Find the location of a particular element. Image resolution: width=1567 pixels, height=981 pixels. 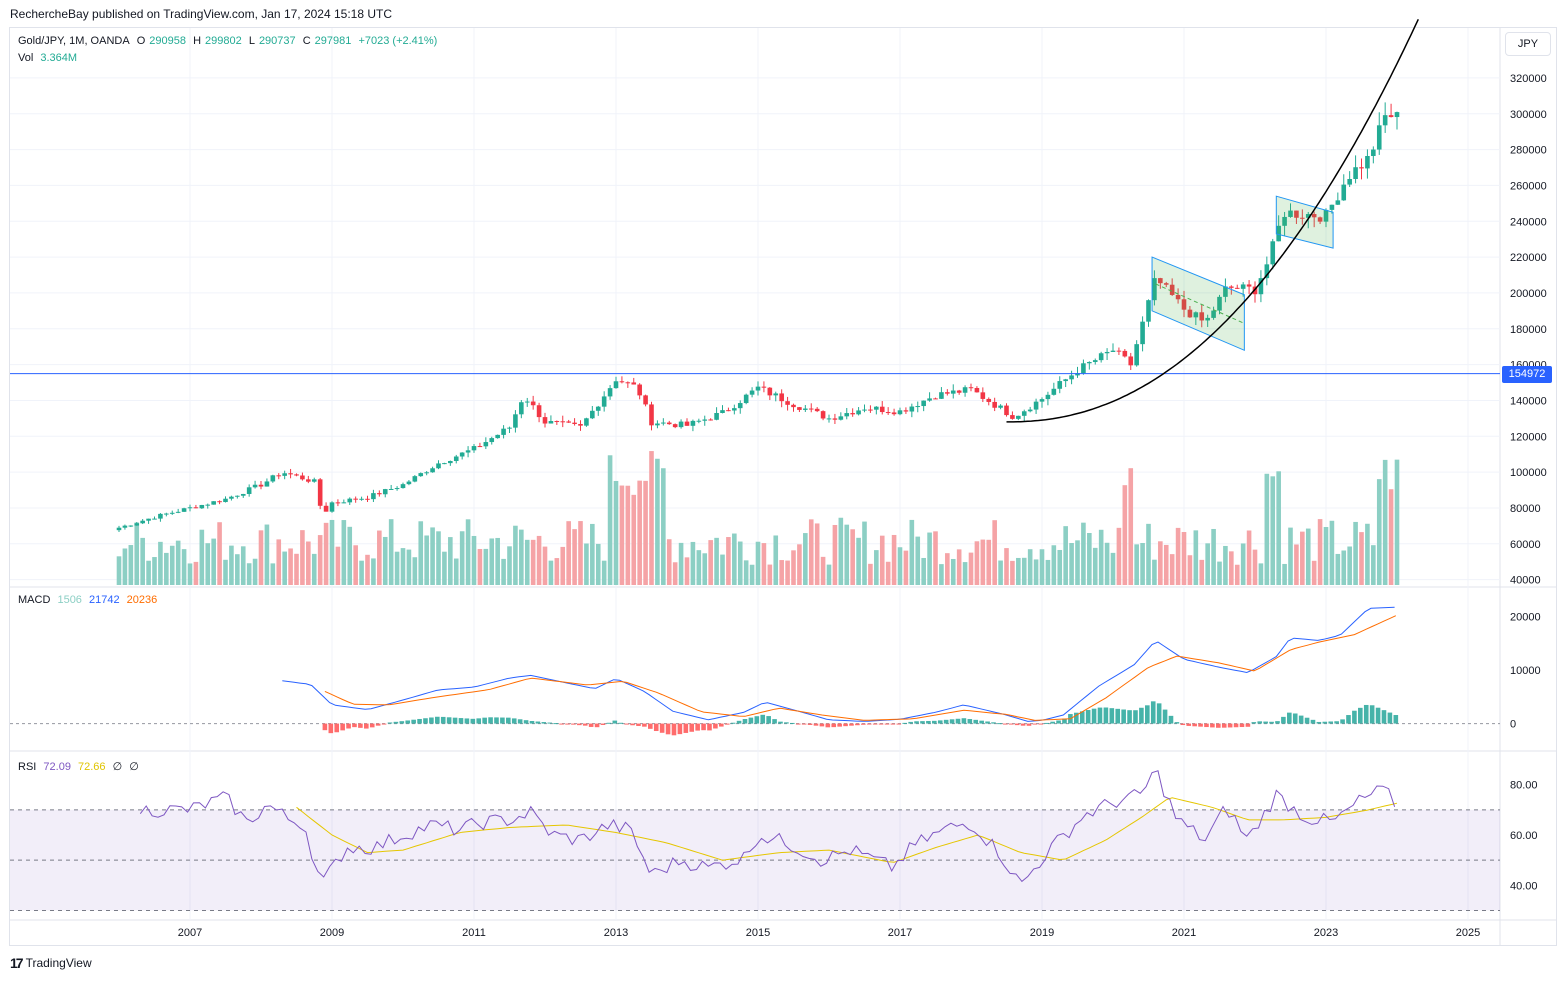

rsi-y-tick-label: 80.00 is located at coordinates (1524, 786).